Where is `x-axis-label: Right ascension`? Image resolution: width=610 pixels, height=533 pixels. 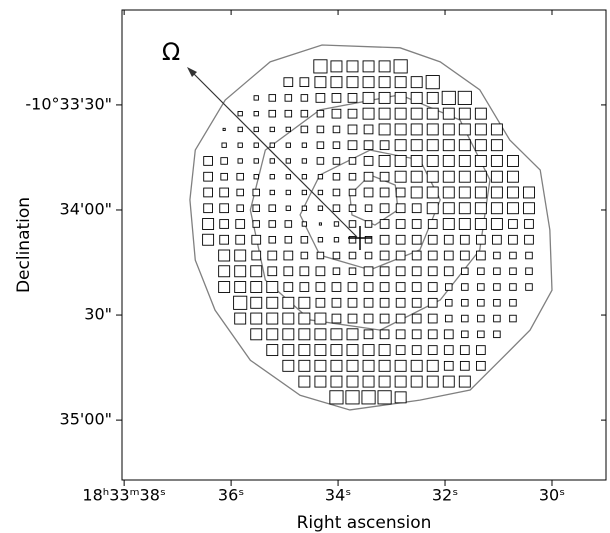
x-axis-label: Right ascension is located at coordinates (364, 523).